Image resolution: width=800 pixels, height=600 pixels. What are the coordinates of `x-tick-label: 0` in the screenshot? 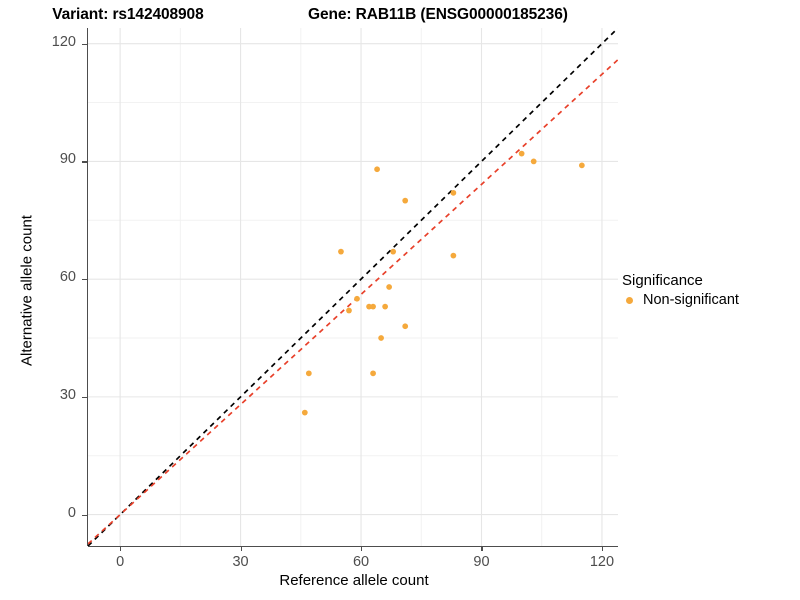 It's located at (120, 562).